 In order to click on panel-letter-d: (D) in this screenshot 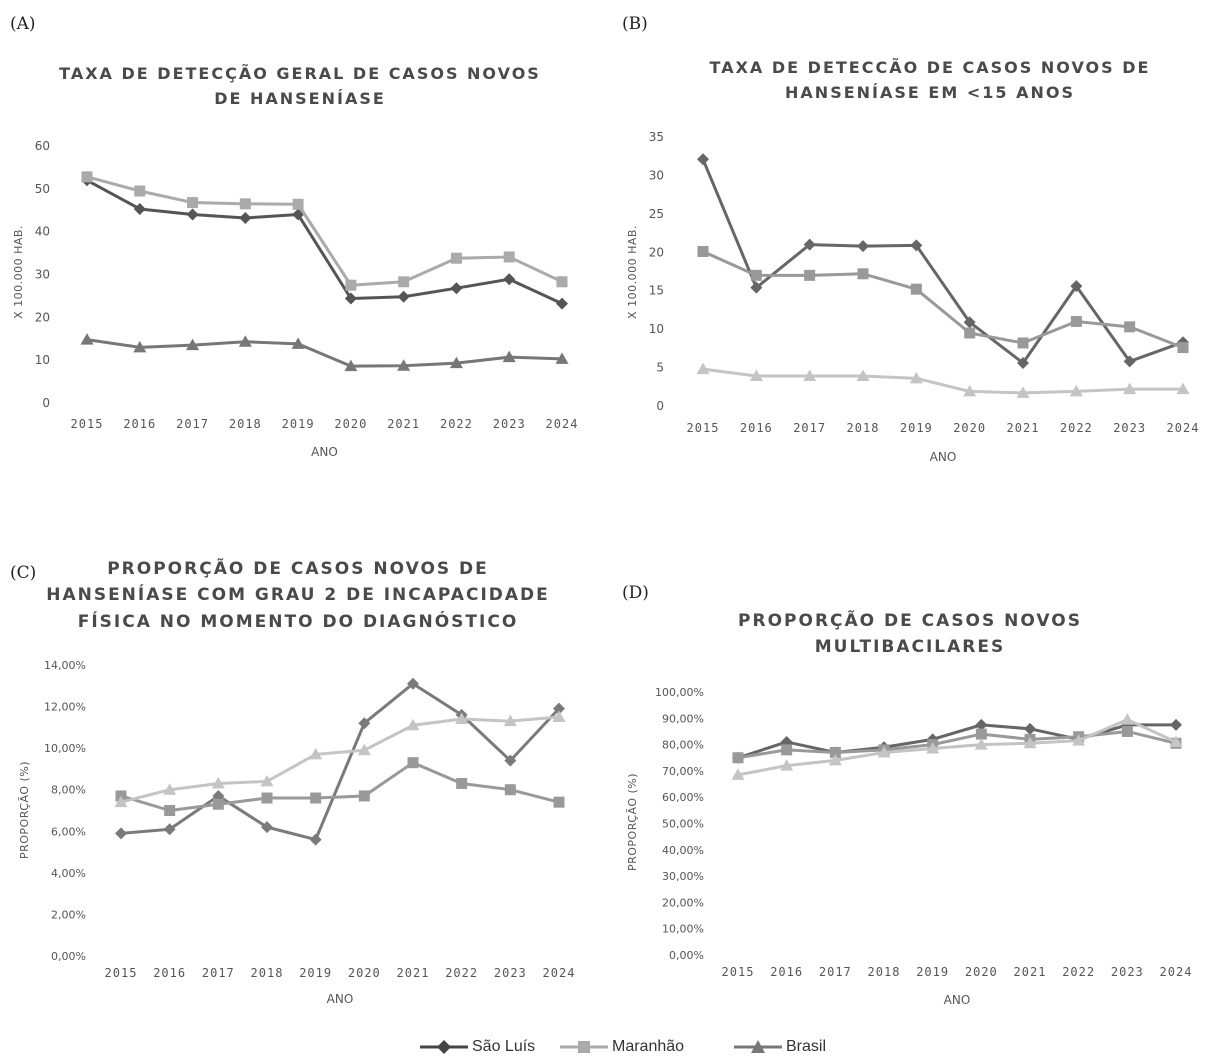, I will do `click(635, 593)`.